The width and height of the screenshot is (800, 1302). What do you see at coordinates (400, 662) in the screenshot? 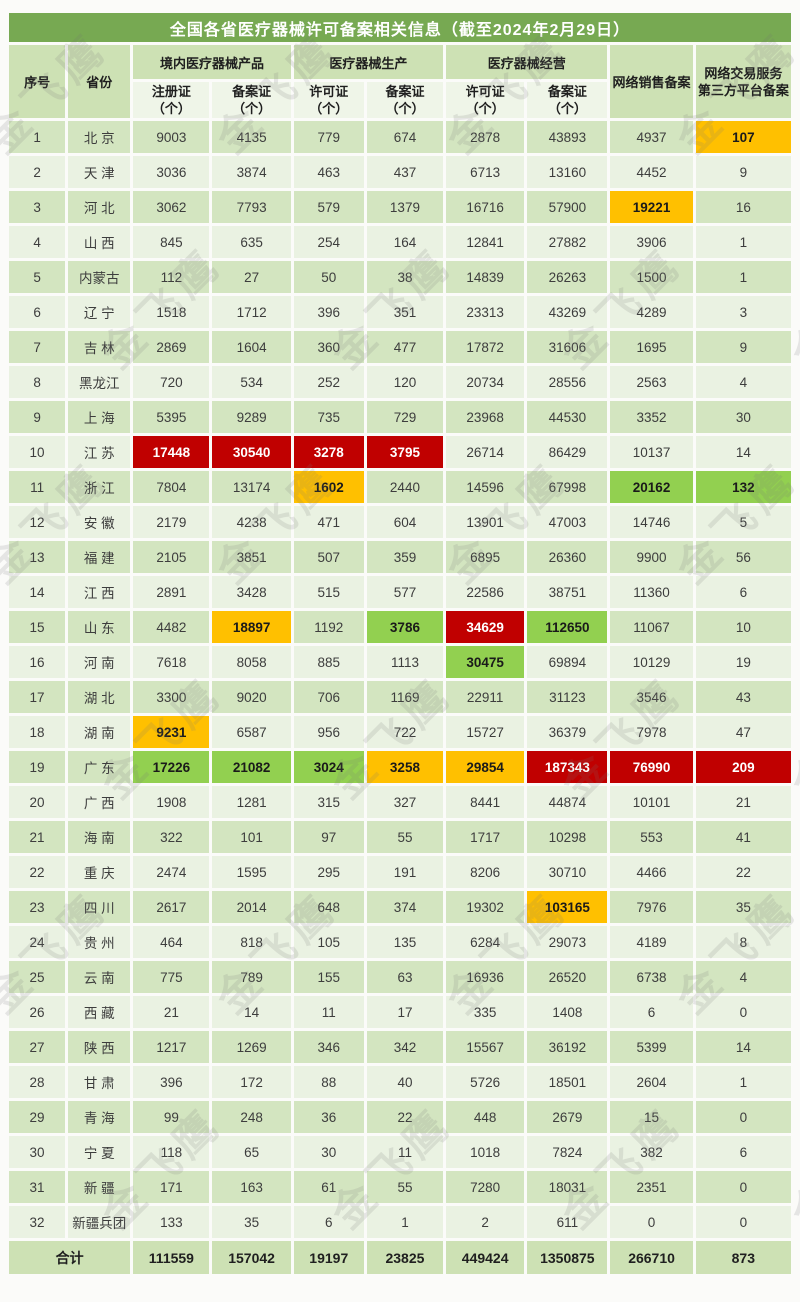
I see `table-row: 16 河 南 7618 8058 885 1113 30475 69894 10129 19` at bounding box center [400, 662].